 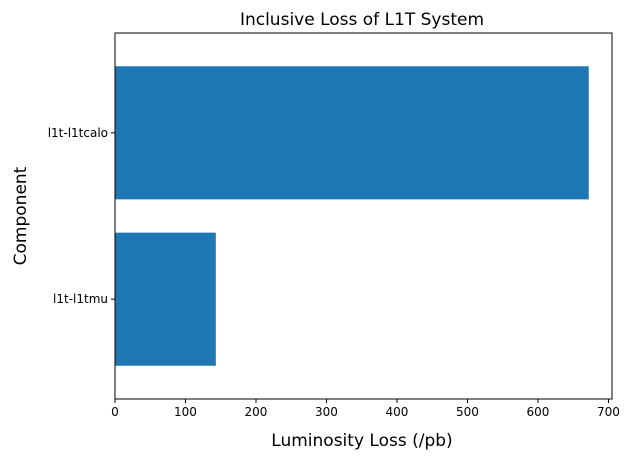 What do you see at coordinates (80, 299) in the screenshot?
I see `y-tick-label: l1t-l1tmu` at bounding box center [80, 299].